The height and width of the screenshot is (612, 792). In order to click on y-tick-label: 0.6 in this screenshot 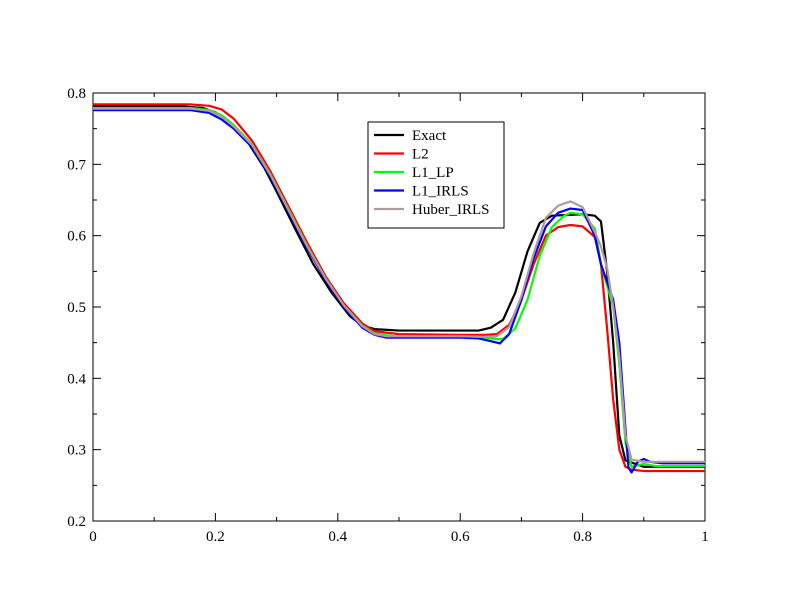, I will do `click(76, 237)`.